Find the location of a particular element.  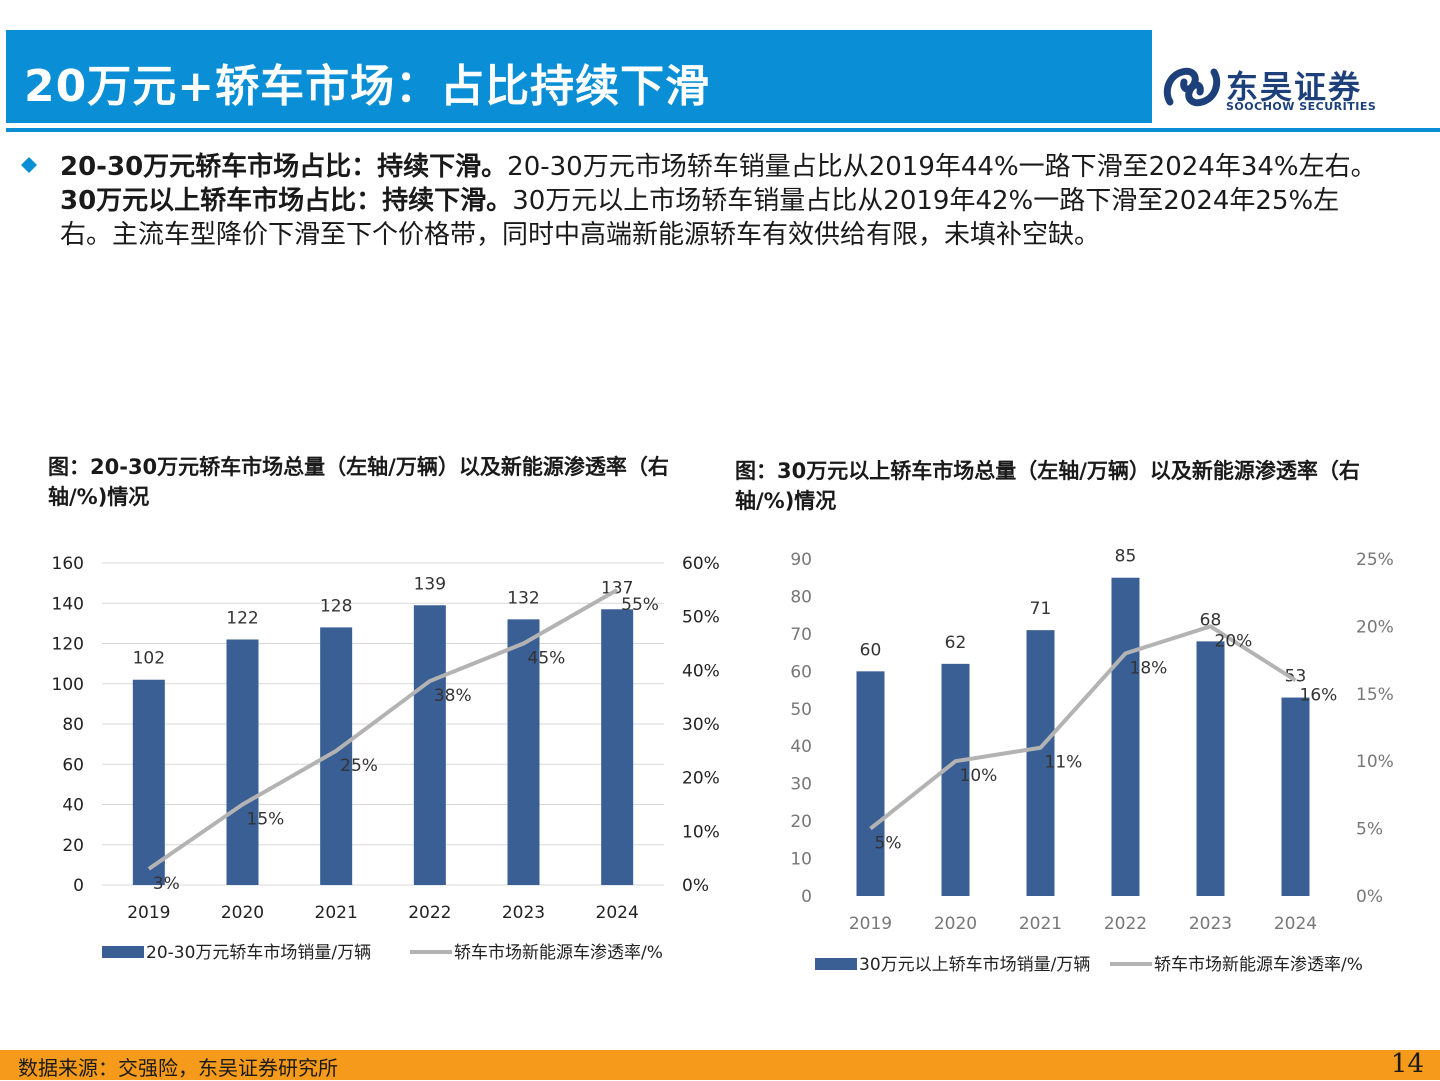

chart1-right-tick: 60% is located at coordinates (701, 564).